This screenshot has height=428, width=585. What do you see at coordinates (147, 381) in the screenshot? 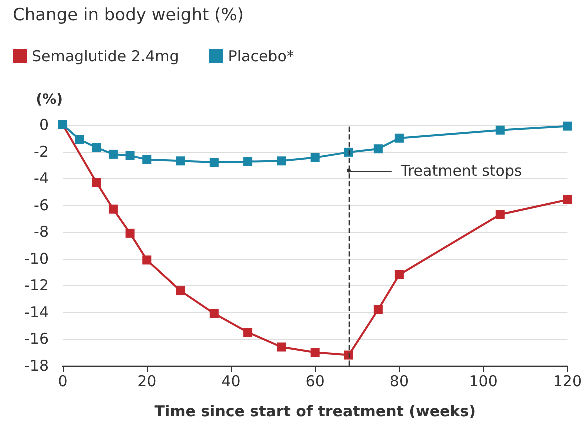
I see `x-tick-label: 20` at bounding box center [147, 381].